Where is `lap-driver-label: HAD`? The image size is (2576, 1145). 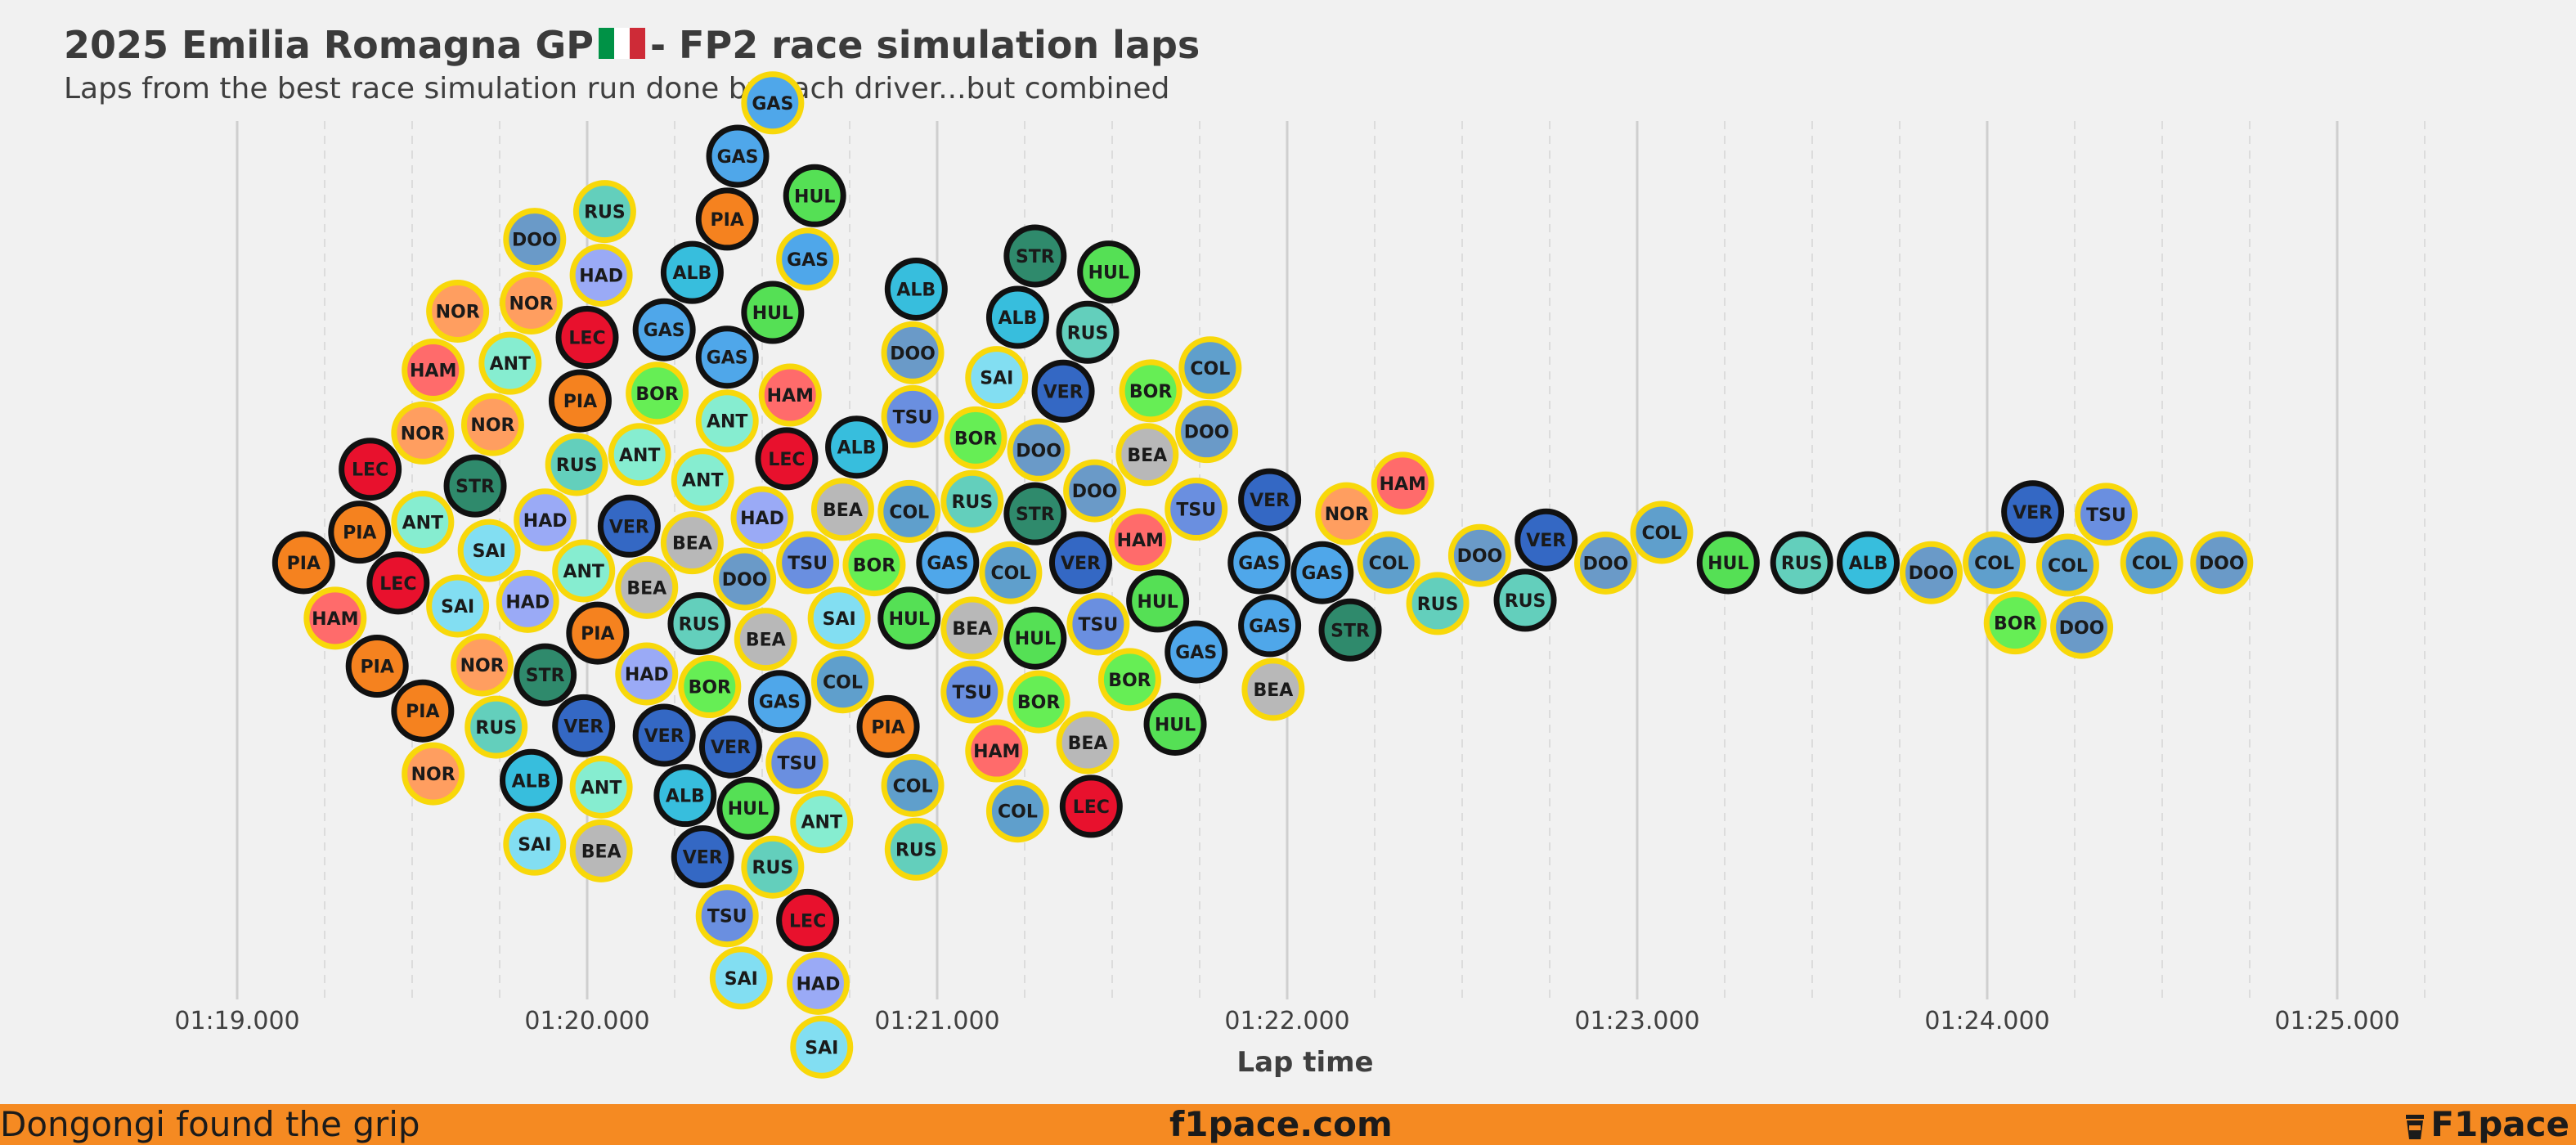
lap-driver-label: HAD is located at coordinates (647, 675).